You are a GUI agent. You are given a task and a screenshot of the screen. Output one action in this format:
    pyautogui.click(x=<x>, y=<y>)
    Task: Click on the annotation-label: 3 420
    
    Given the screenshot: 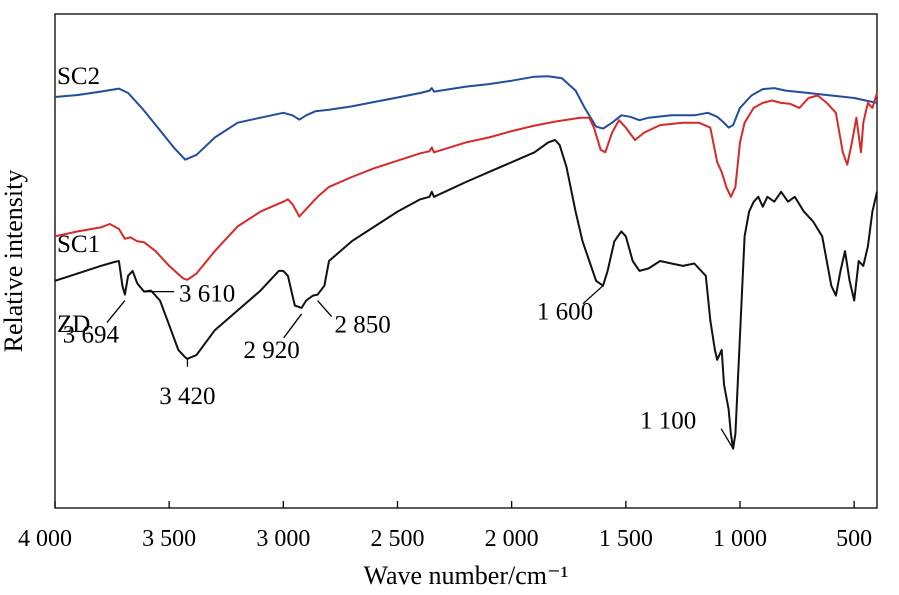 What is the action you would take?
    pyautogui.click(x=187, y=396)
    